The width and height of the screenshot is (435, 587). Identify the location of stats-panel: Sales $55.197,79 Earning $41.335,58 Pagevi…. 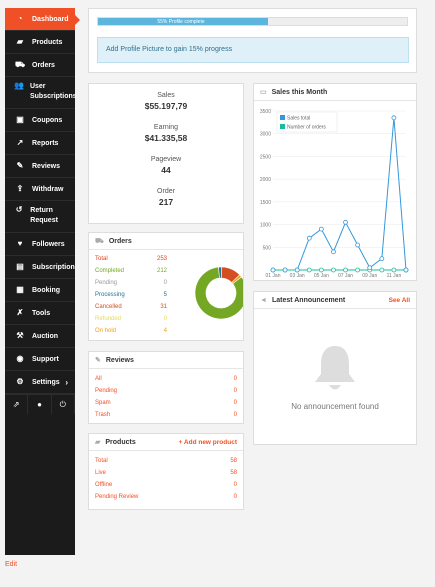
(166, 153).